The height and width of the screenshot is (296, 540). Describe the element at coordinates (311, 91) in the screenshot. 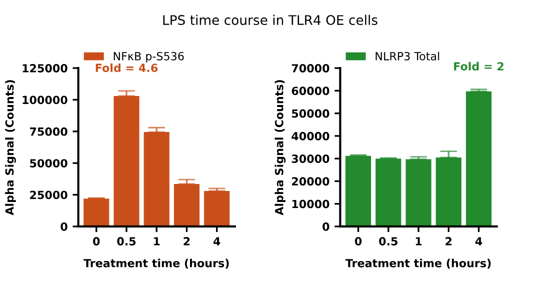

I see `y-tick-label: 60000` at that location.